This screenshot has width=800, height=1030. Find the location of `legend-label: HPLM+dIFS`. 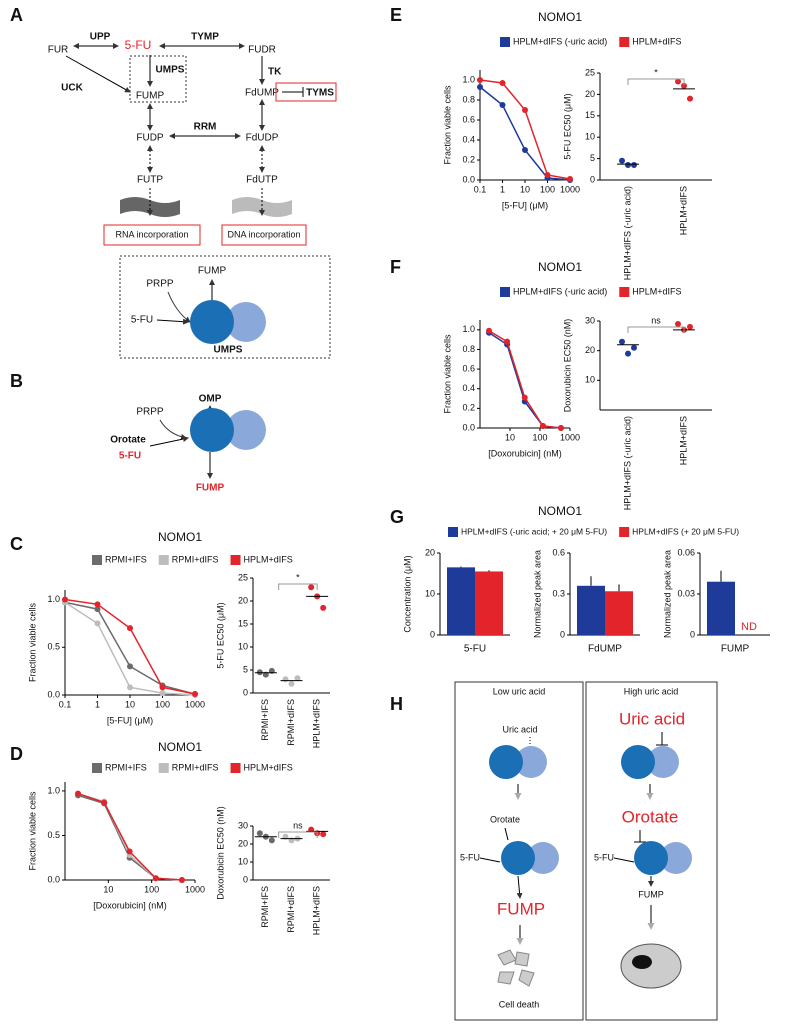

legend-label: HPLM+dIFS is located at coordinates (656, 291).